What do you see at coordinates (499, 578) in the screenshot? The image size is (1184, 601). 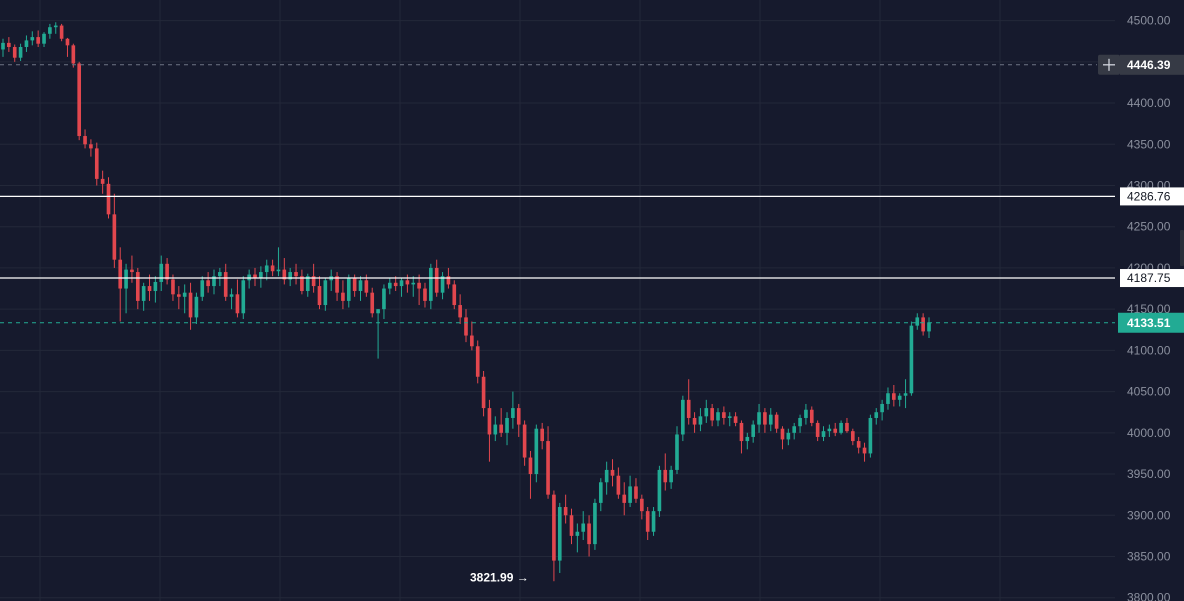 I see `low-price-label: 3821.99 →` at bounding box center [499, 578].